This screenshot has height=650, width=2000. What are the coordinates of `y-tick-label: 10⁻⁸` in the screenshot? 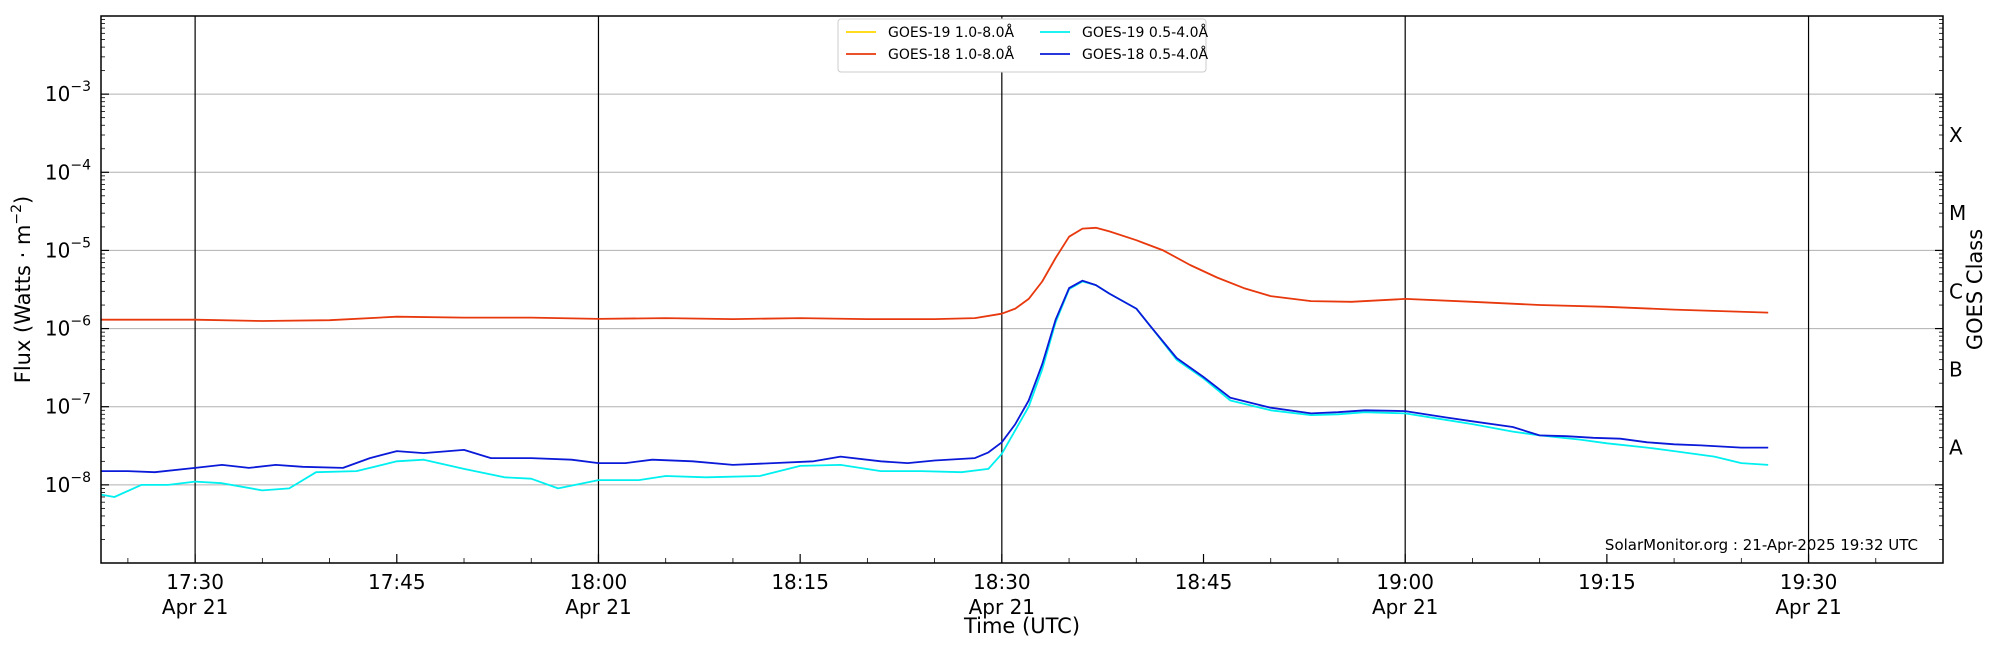 It's located at (68, 483).